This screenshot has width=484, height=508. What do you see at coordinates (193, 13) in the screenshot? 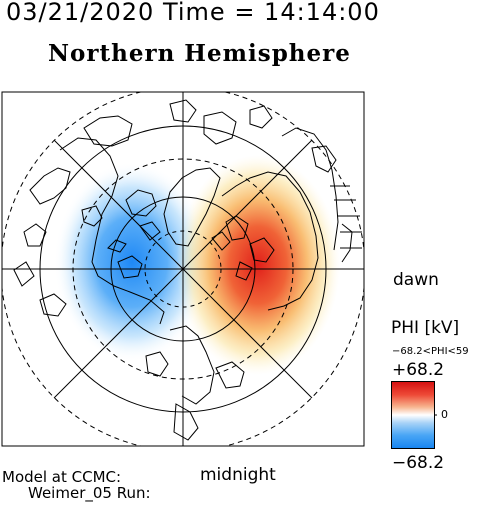
I see `timestamp-title: 03/21/2020 Time = 14:14:00` at bounding box center [193, 13].